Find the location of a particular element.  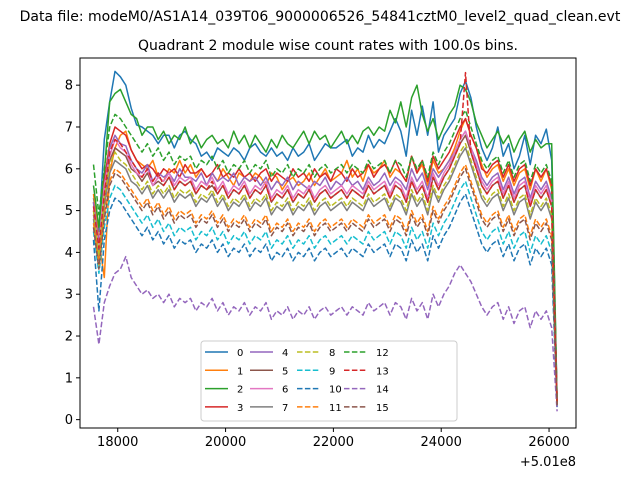

y-tick-label: 1 is located at coordinates (69, 378).